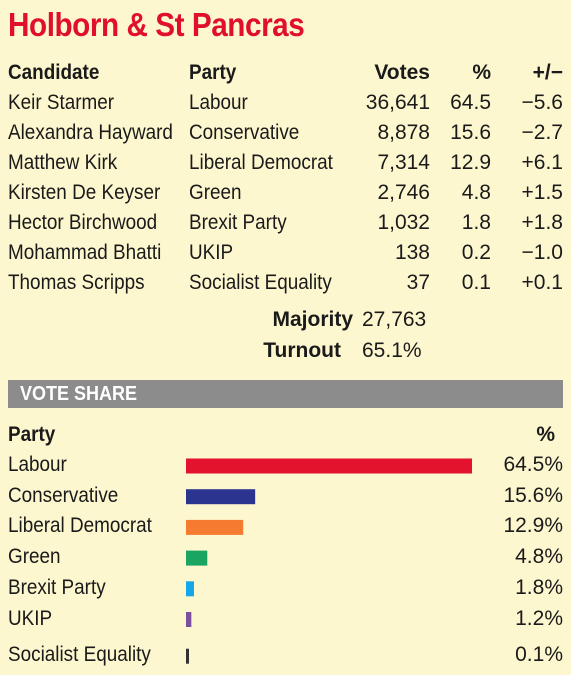 Image resolution: width=571 pixels, height=675 pixels. What do you see at coordinates (542, 192) in the screenshot?
I see `candidate-change: +1.5` at bounding box center [542, 192].